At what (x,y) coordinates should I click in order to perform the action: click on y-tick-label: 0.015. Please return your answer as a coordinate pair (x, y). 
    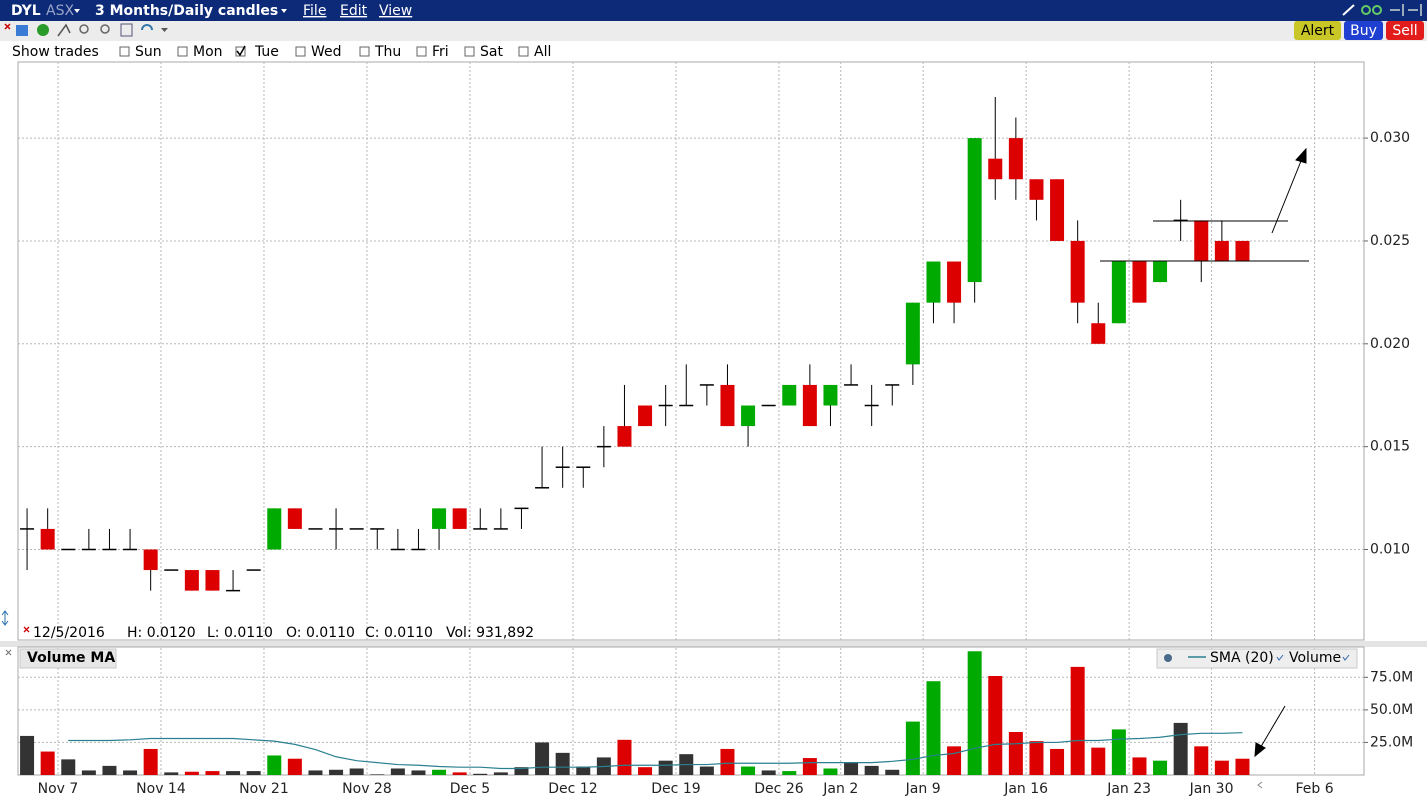
    Looking at the image, I should click on (1390, 447).